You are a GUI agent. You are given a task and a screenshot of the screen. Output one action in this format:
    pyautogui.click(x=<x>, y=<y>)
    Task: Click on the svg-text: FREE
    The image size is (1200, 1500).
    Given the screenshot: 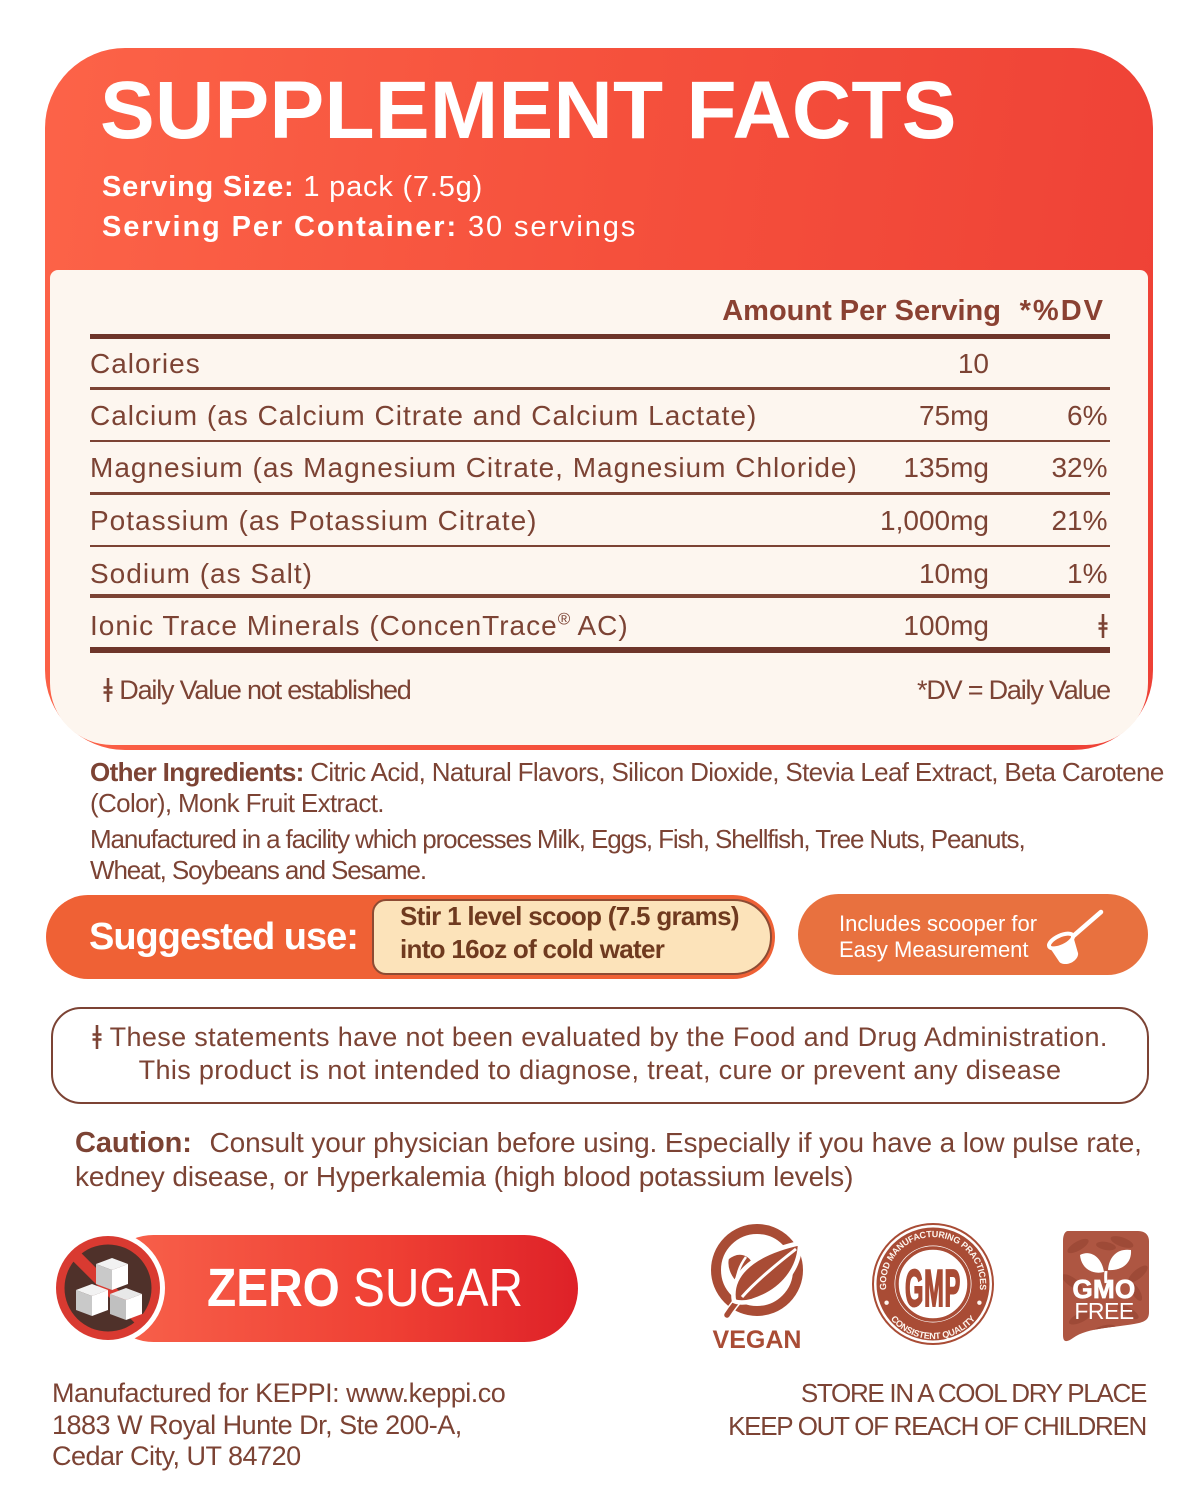 What is the action you would take?
    pyautogui.click(x=1104, y=1311)
    